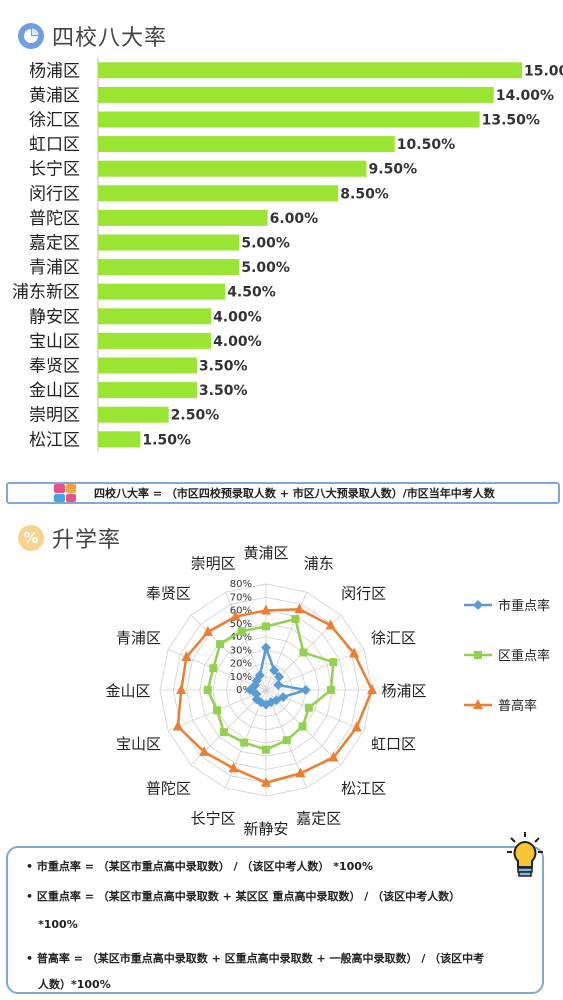 This screenshot has width=563, height=1000. Describe the element at coordinates (127, 691) in the screenshot. I see `axis-category-label: 金山区` at that location.